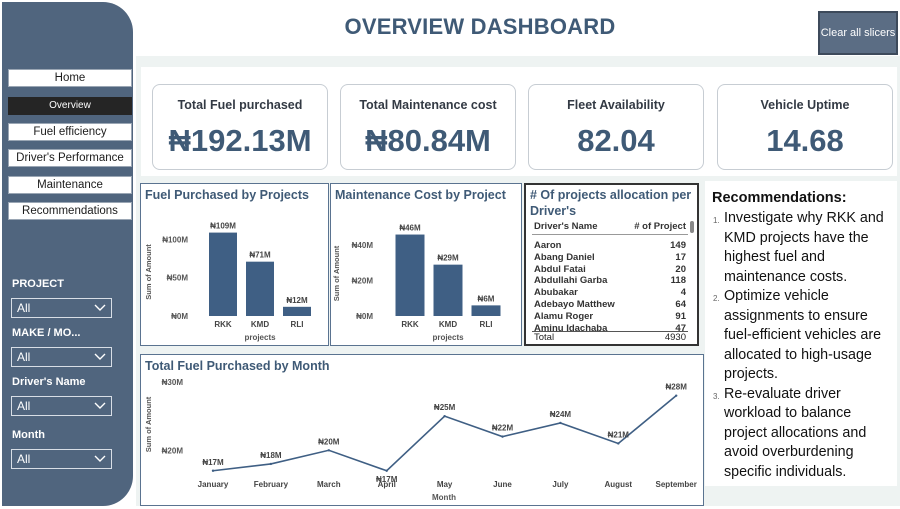 The image size is (900, 509). I want to click on total-value: 4930, so click(675, 337).